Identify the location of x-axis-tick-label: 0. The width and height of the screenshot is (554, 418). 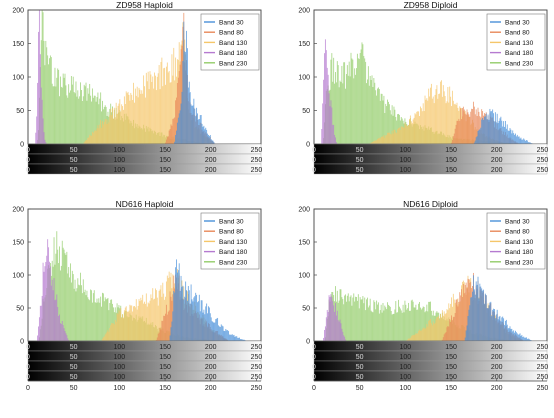
(314, 388).